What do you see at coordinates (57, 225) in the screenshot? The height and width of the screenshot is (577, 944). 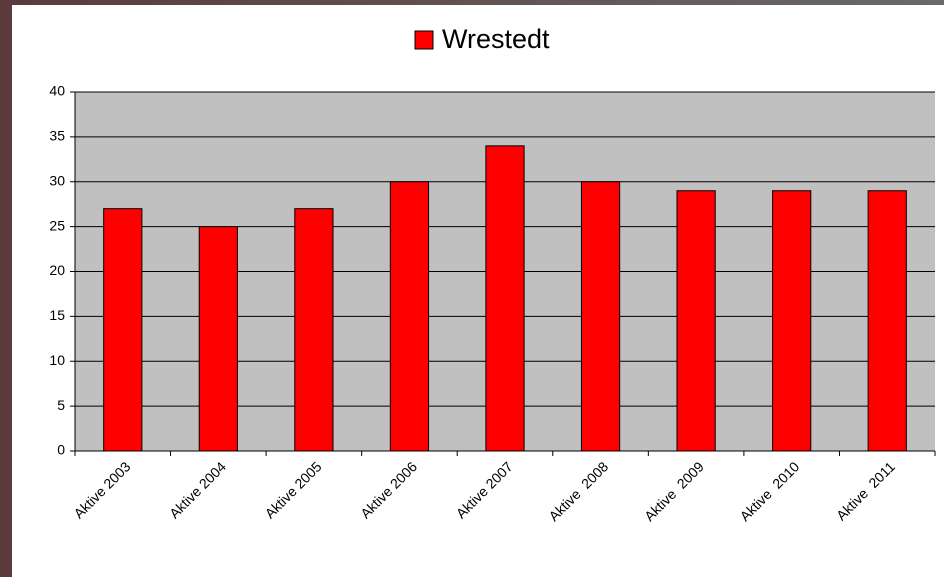 I see `y-tick-label: 25` at bounding box center [57, 225].